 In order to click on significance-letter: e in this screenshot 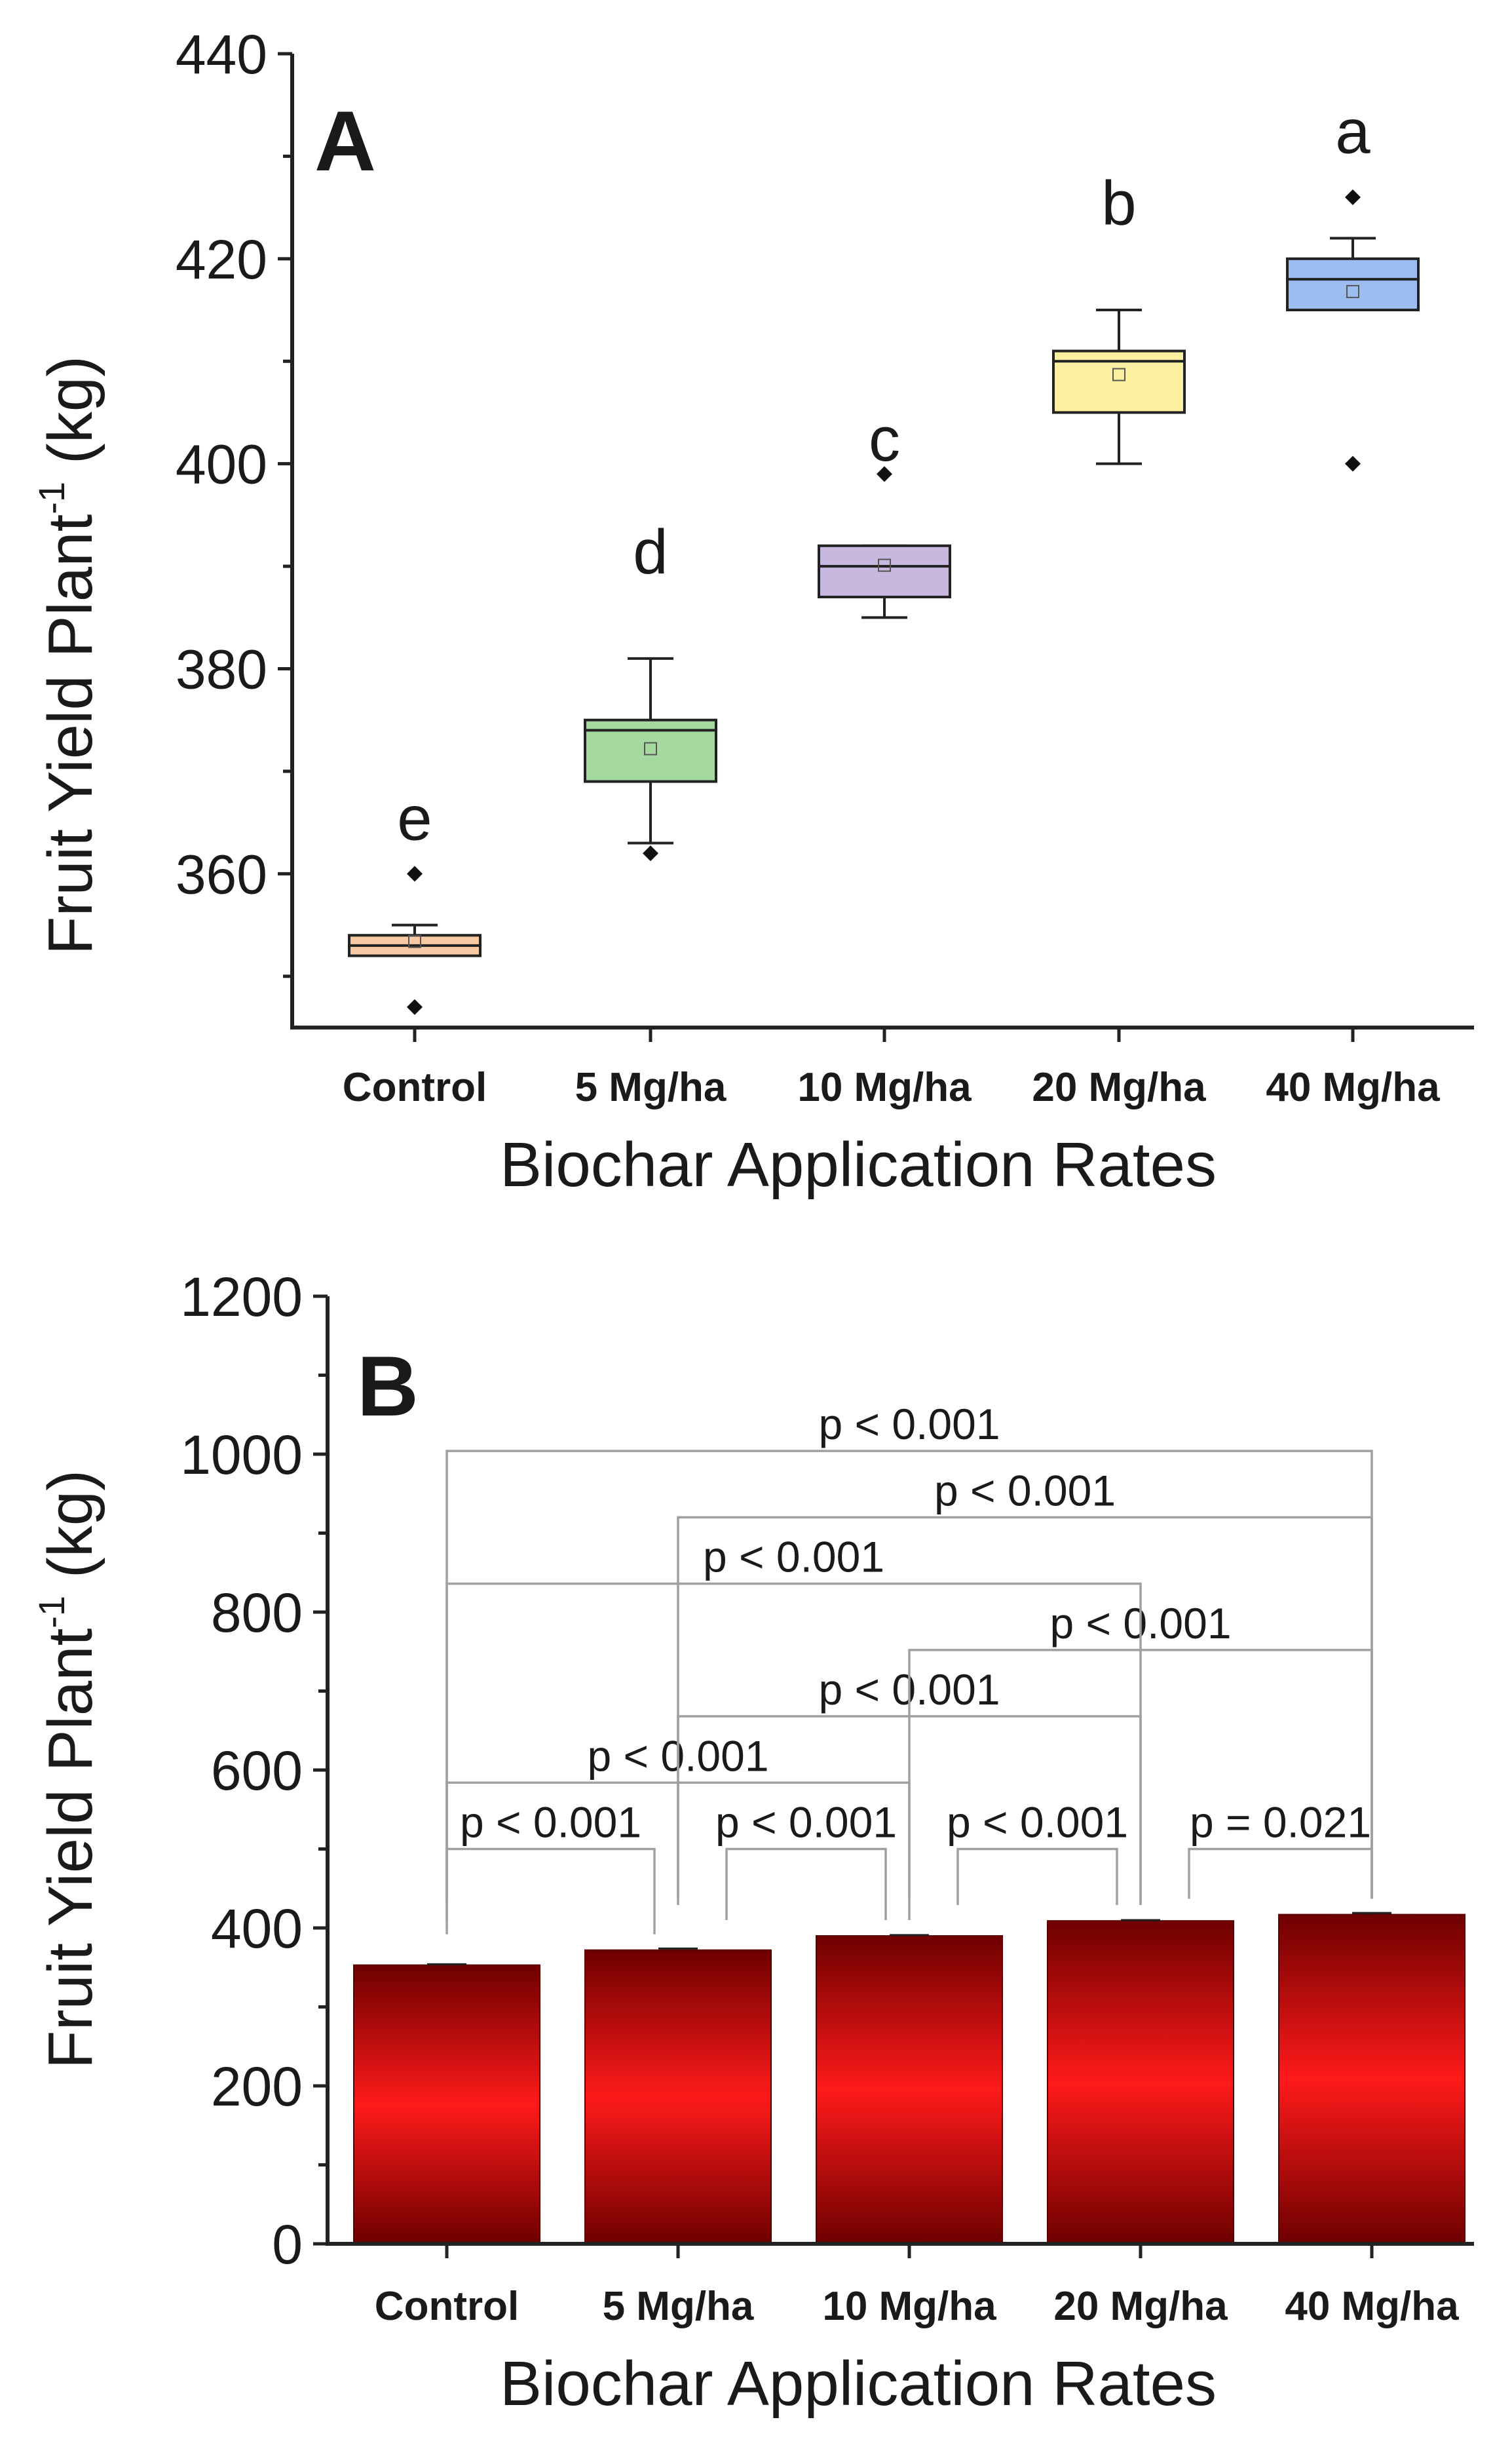, I will do `click(415, 819)`.